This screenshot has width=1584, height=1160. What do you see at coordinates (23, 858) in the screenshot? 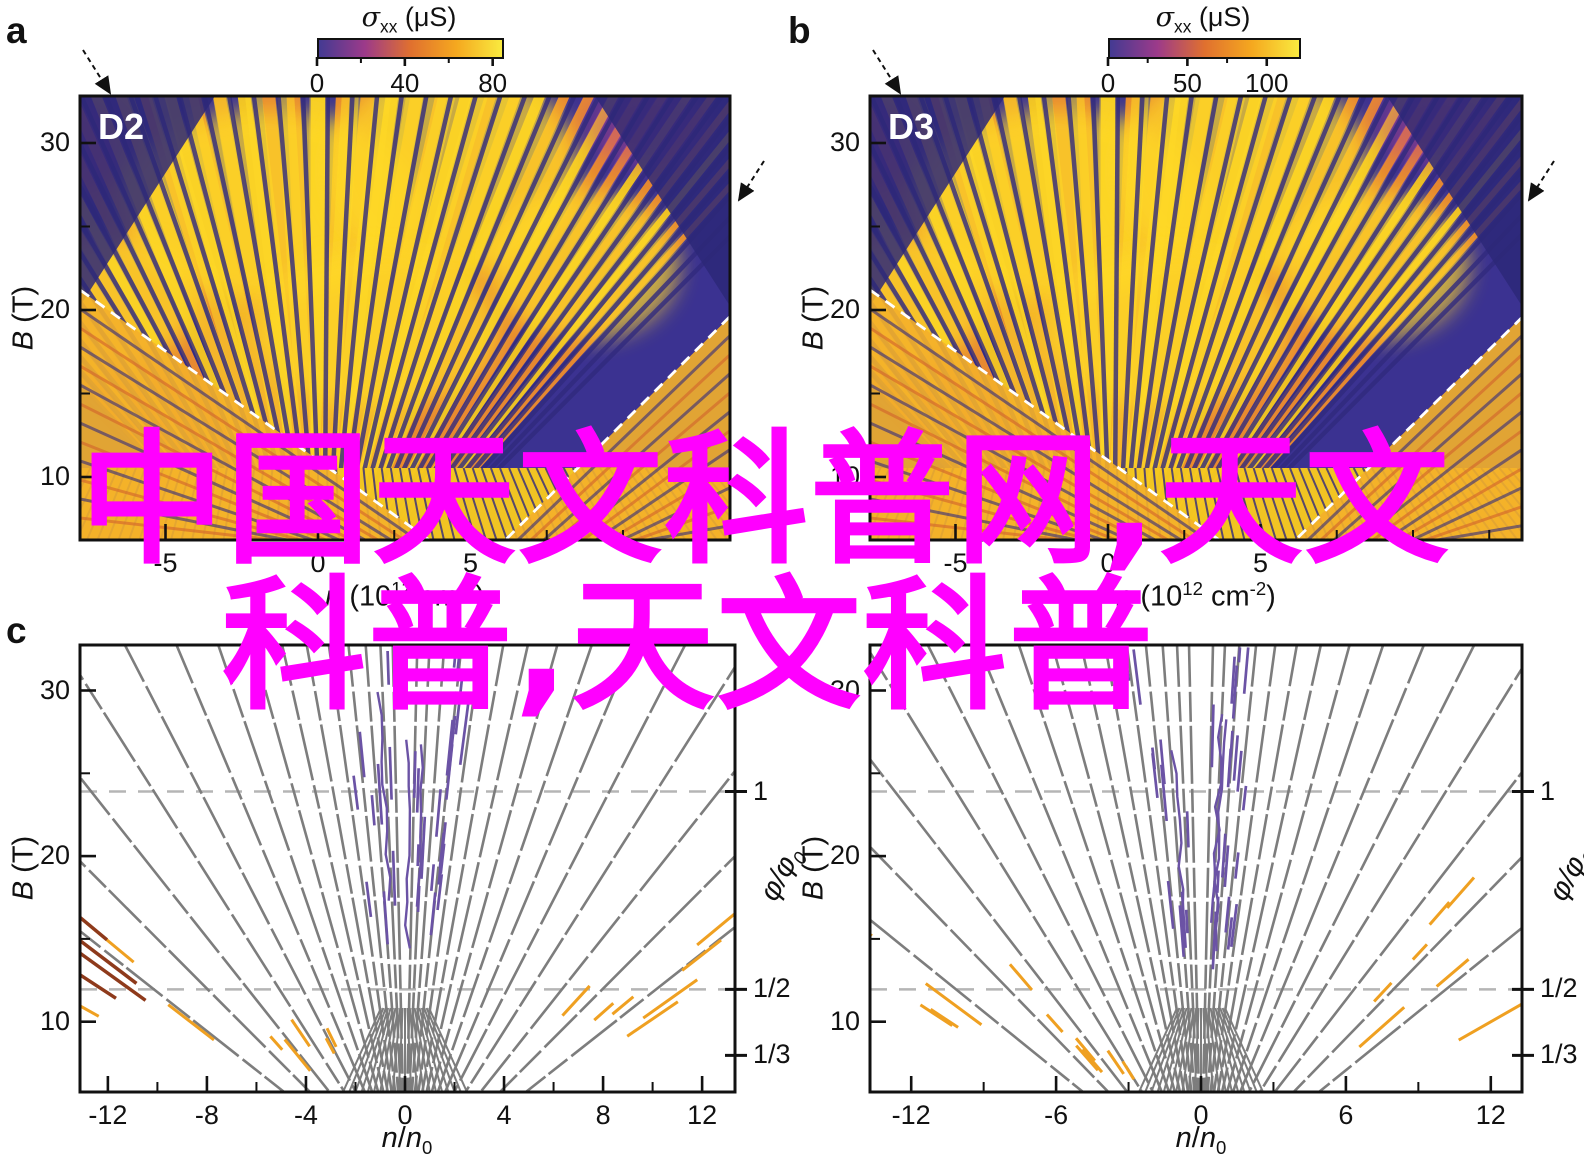
I see `b-units: (T)` at bounding box center [23, 858].